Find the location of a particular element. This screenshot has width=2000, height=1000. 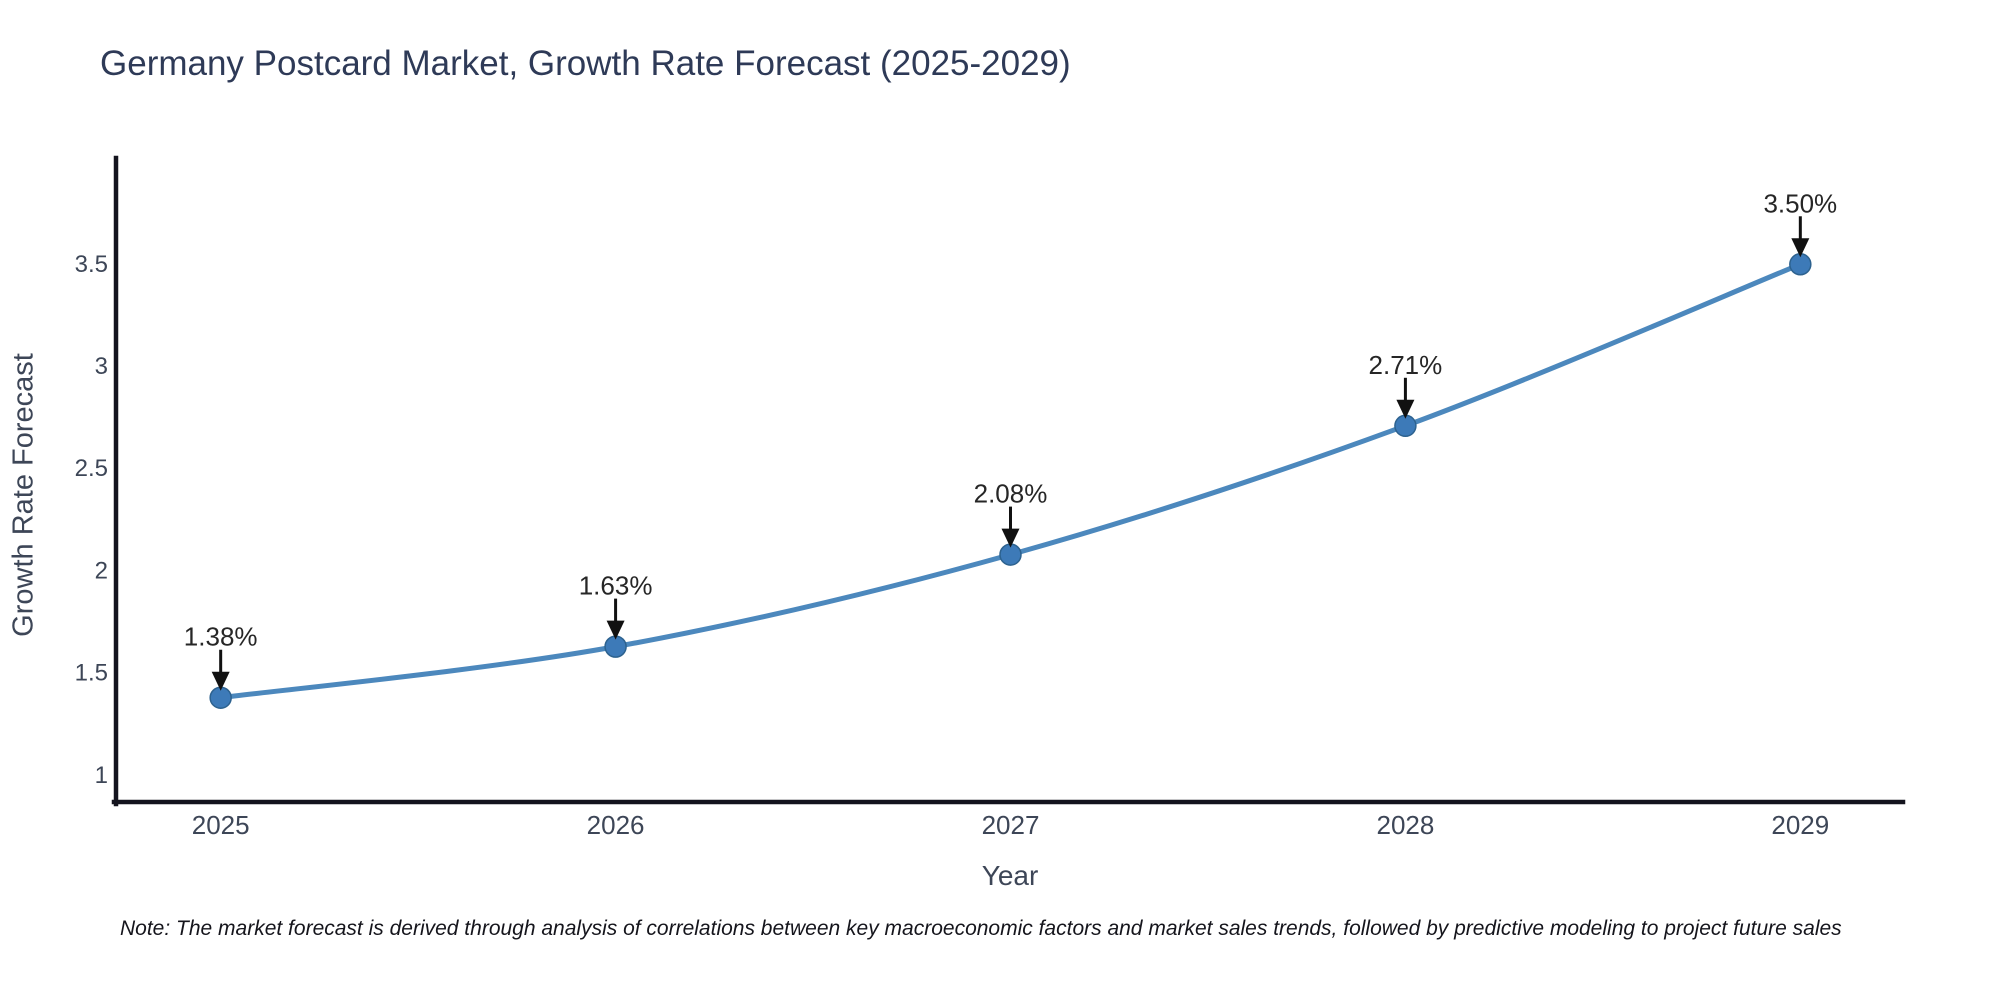

annotation-label: 2.71% is located at coordinates (1406, 365).